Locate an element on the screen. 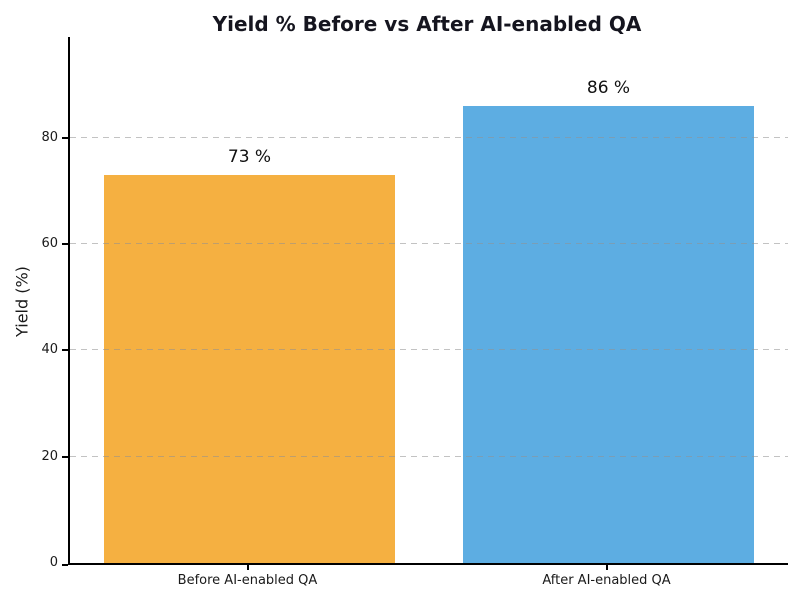  y-tick-label-40: 40 is located at coordinates (49, 350).